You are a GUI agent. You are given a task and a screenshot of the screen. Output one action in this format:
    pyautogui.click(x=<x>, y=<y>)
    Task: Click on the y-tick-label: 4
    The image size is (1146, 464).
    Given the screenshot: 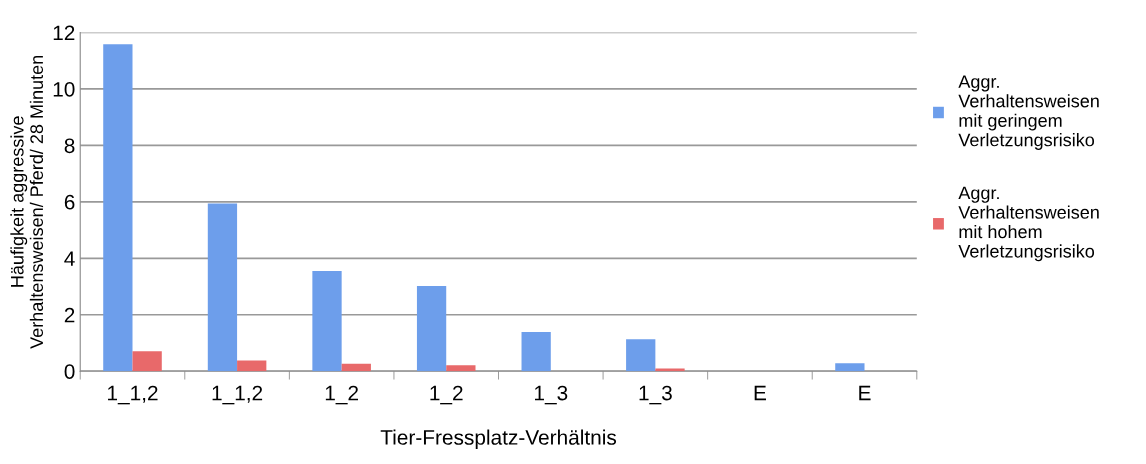 What is the action you would take?
    pyautogui.click(x=69, y=258)
    